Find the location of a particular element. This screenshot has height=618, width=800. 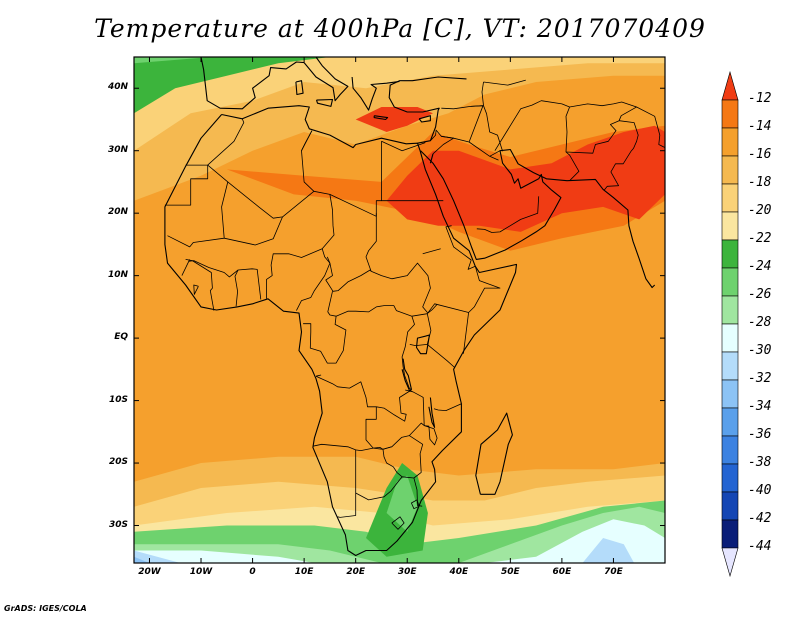

colorbar-label: -44 is located at coordinates (760, 546).